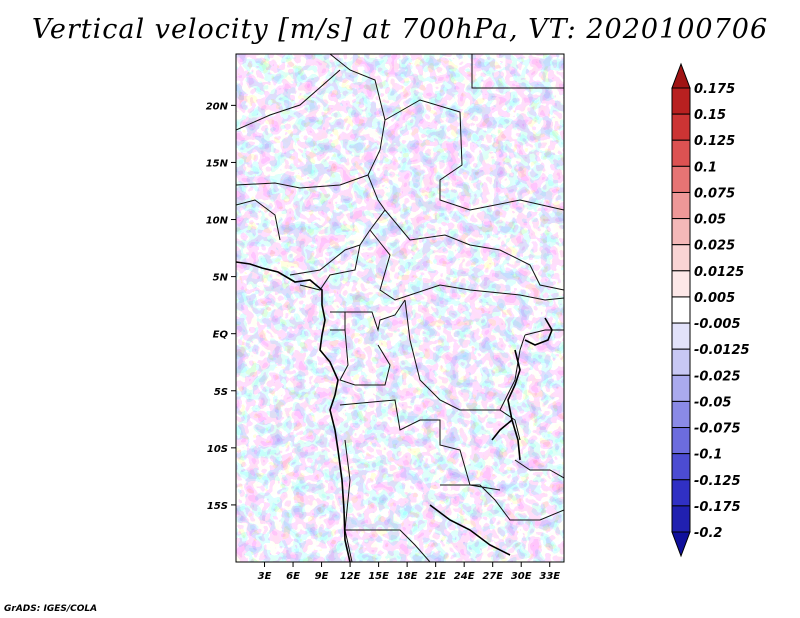 This screenshot has width=800, height=618. I want to click on lon-label: 15E, so click(378, 576).